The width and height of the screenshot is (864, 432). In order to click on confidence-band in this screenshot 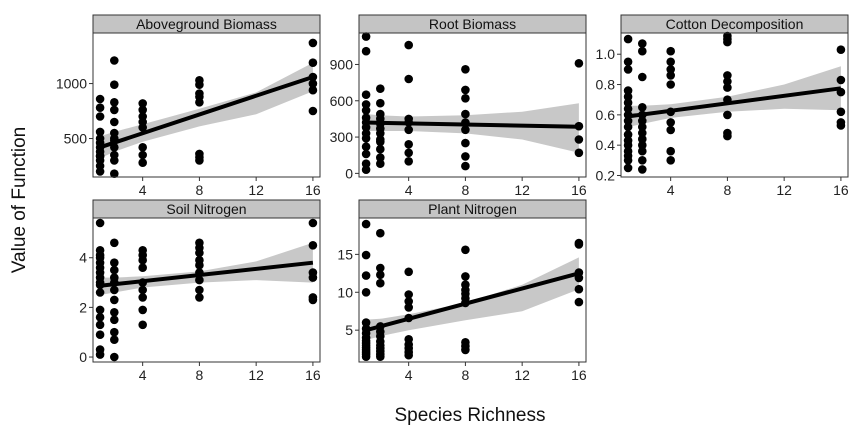, I will do `click(472, 128)`.